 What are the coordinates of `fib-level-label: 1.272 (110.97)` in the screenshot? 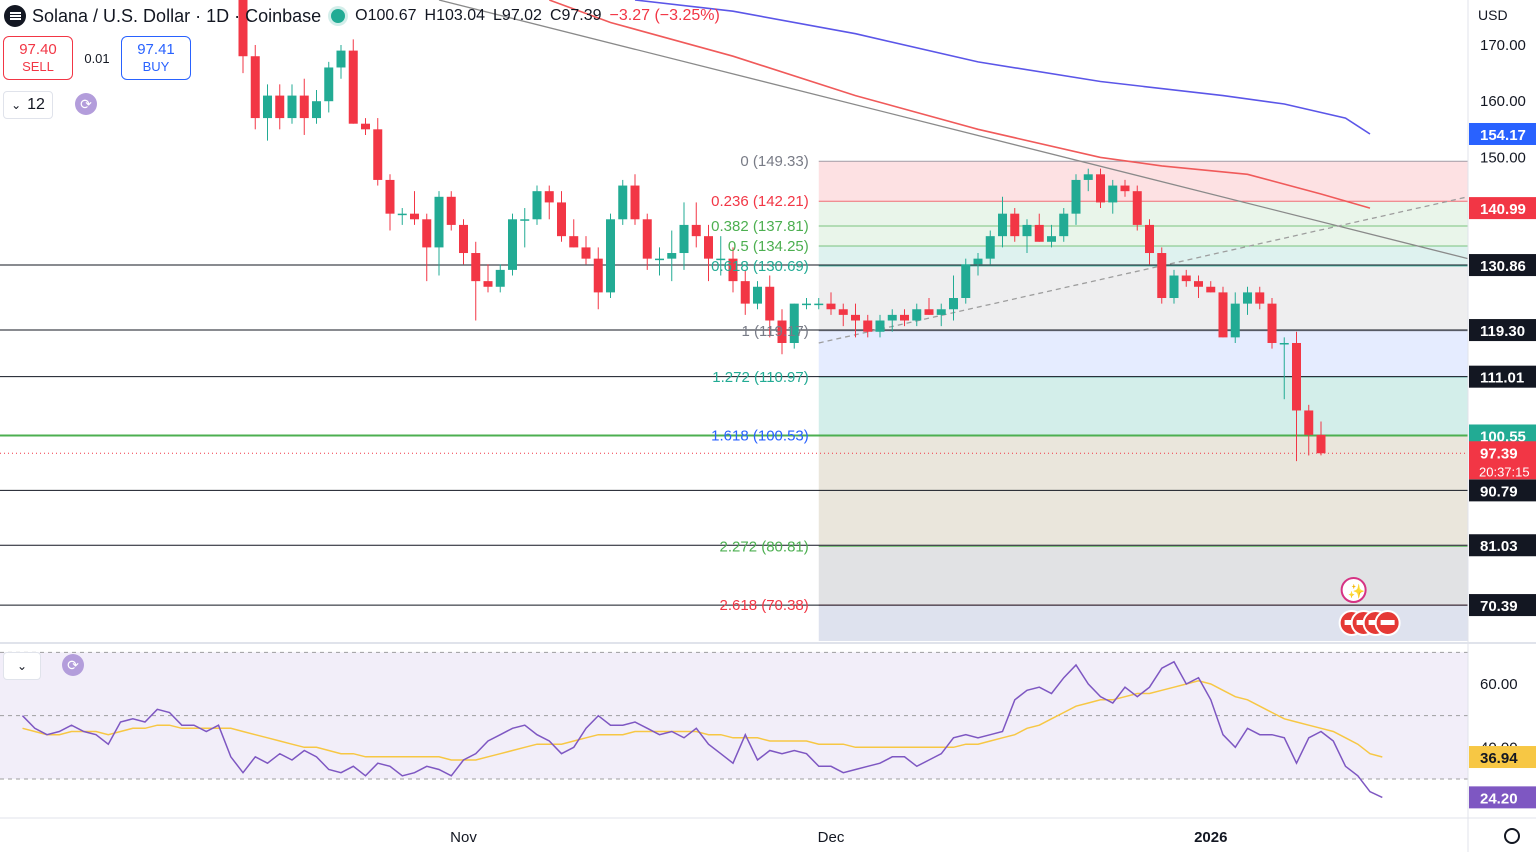 It's located at (760, 377).